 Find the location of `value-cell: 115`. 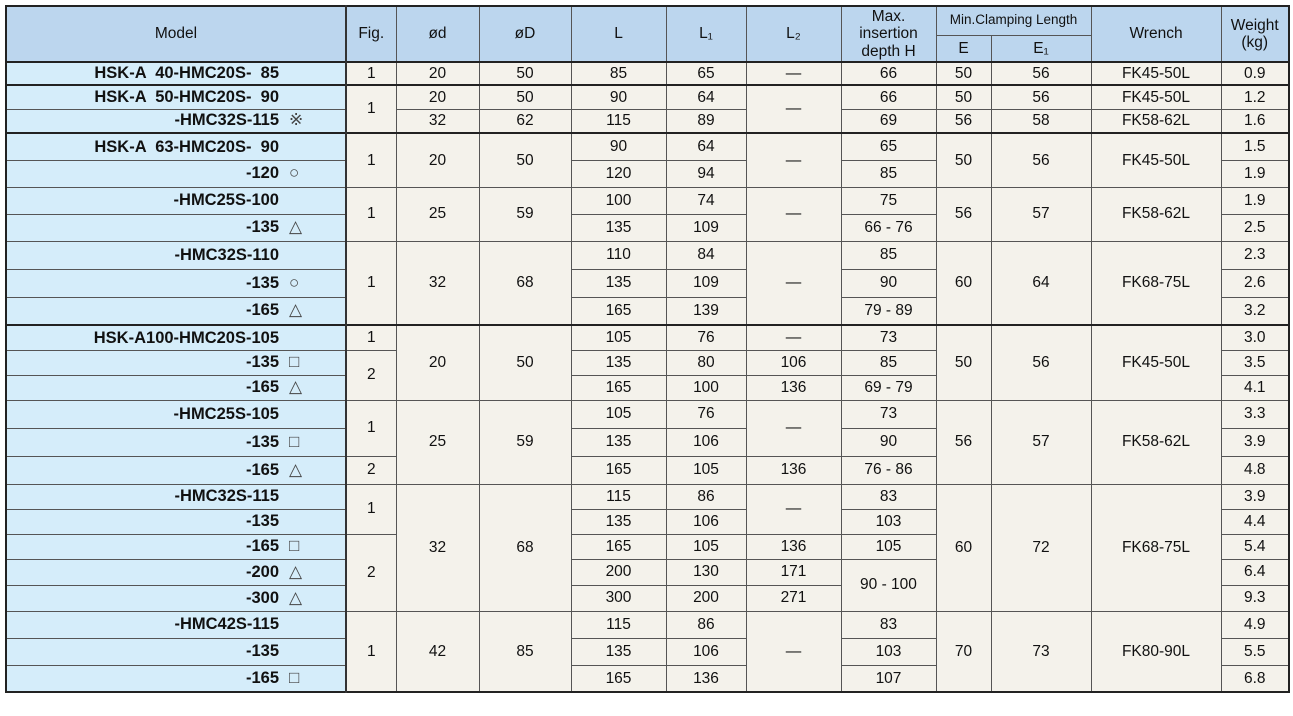

value-cell: 115 is located at coordinates (618, 121).